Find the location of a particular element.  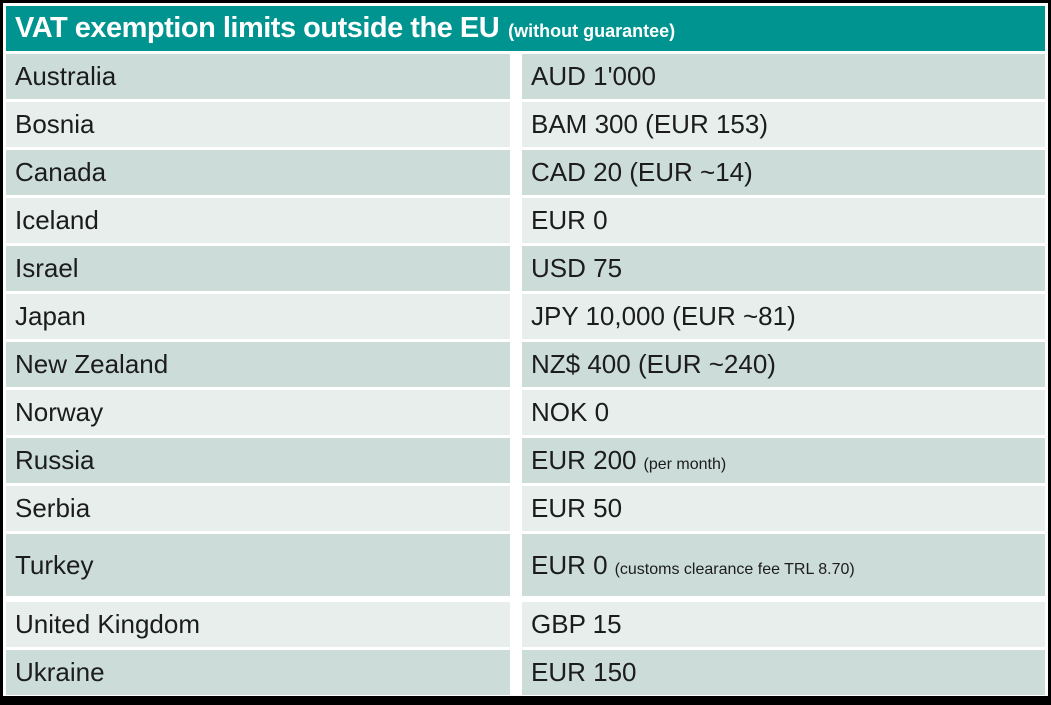

table-row: Australia AUD 1'000 is located at coordinates (525, 76).